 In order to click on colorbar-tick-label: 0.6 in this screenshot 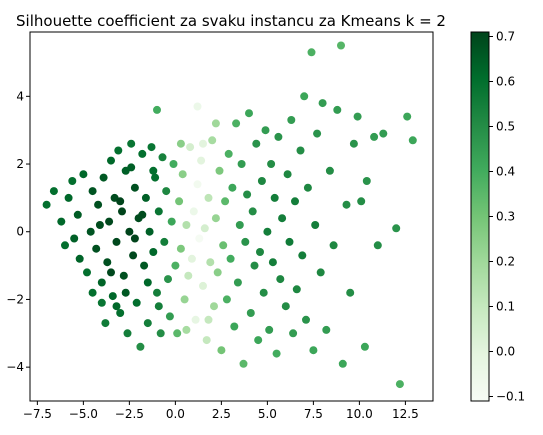, I will do `click(505, 82)`.